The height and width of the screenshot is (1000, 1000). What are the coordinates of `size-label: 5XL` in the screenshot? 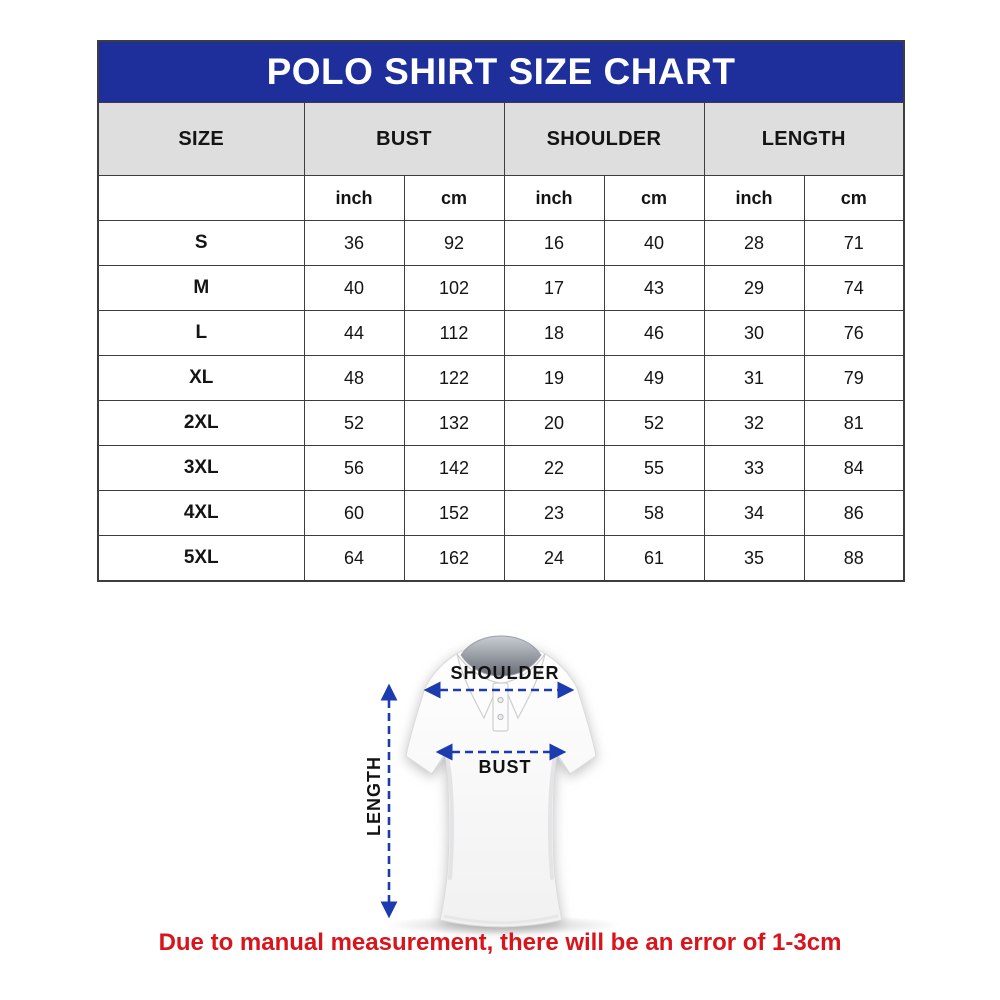 It's located at (201, 558).